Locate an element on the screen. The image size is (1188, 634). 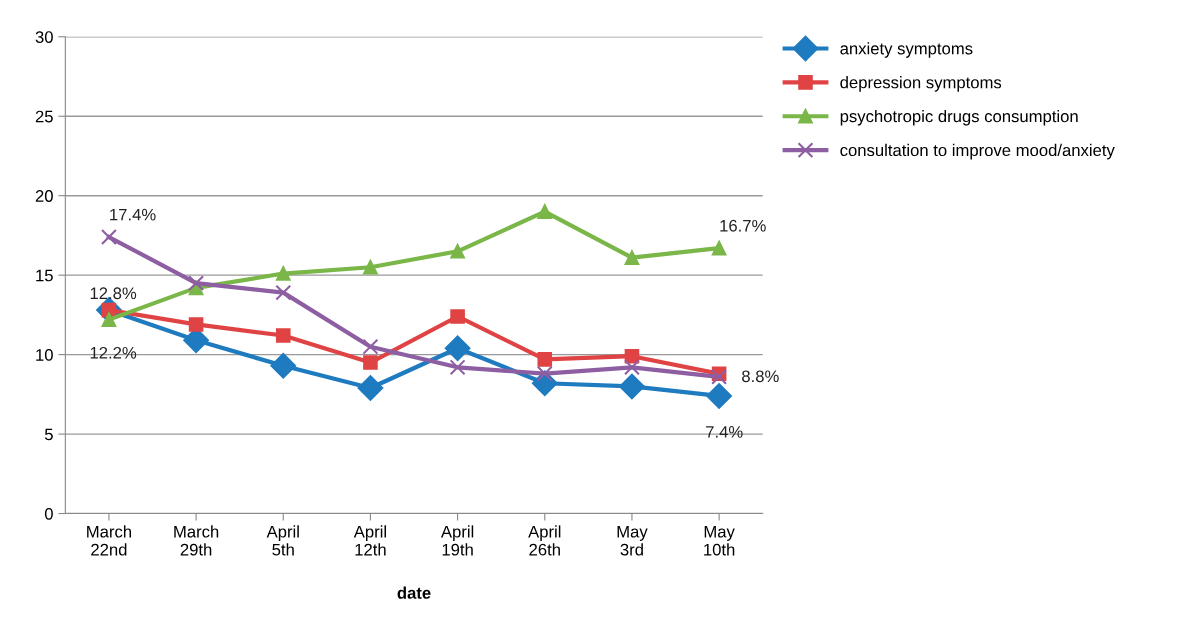
x-tick-label: March 29th is located at coordinates (196, 540).